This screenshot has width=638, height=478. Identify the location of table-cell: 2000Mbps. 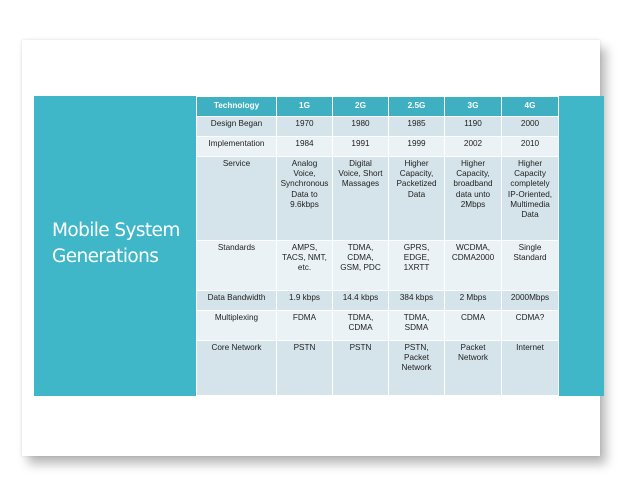
(530, 300).